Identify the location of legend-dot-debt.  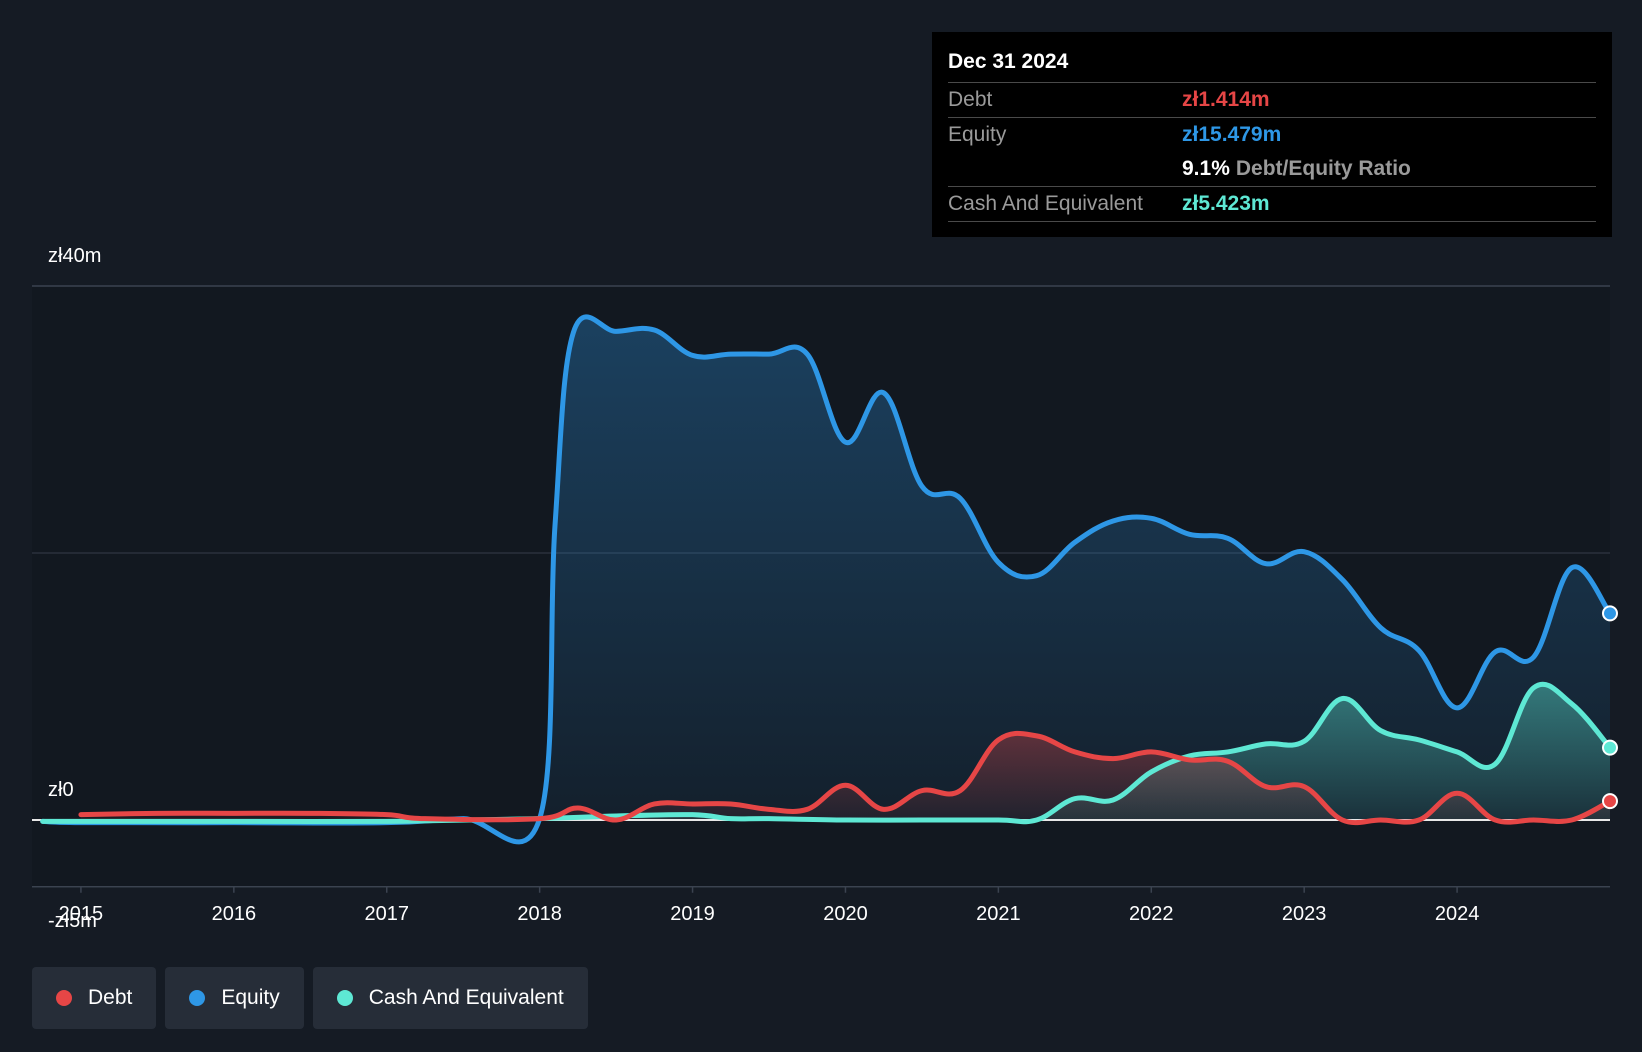
(64, 998).